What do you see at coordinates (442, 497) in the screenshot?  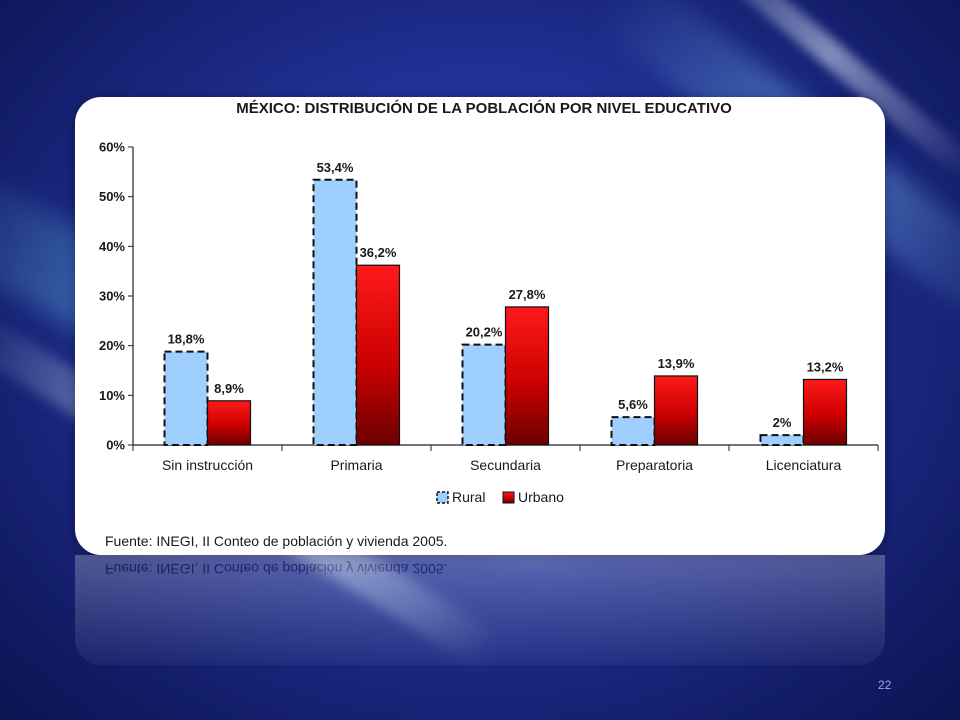 I see `legend-swatch-rural` at bounding box center [442, 497].